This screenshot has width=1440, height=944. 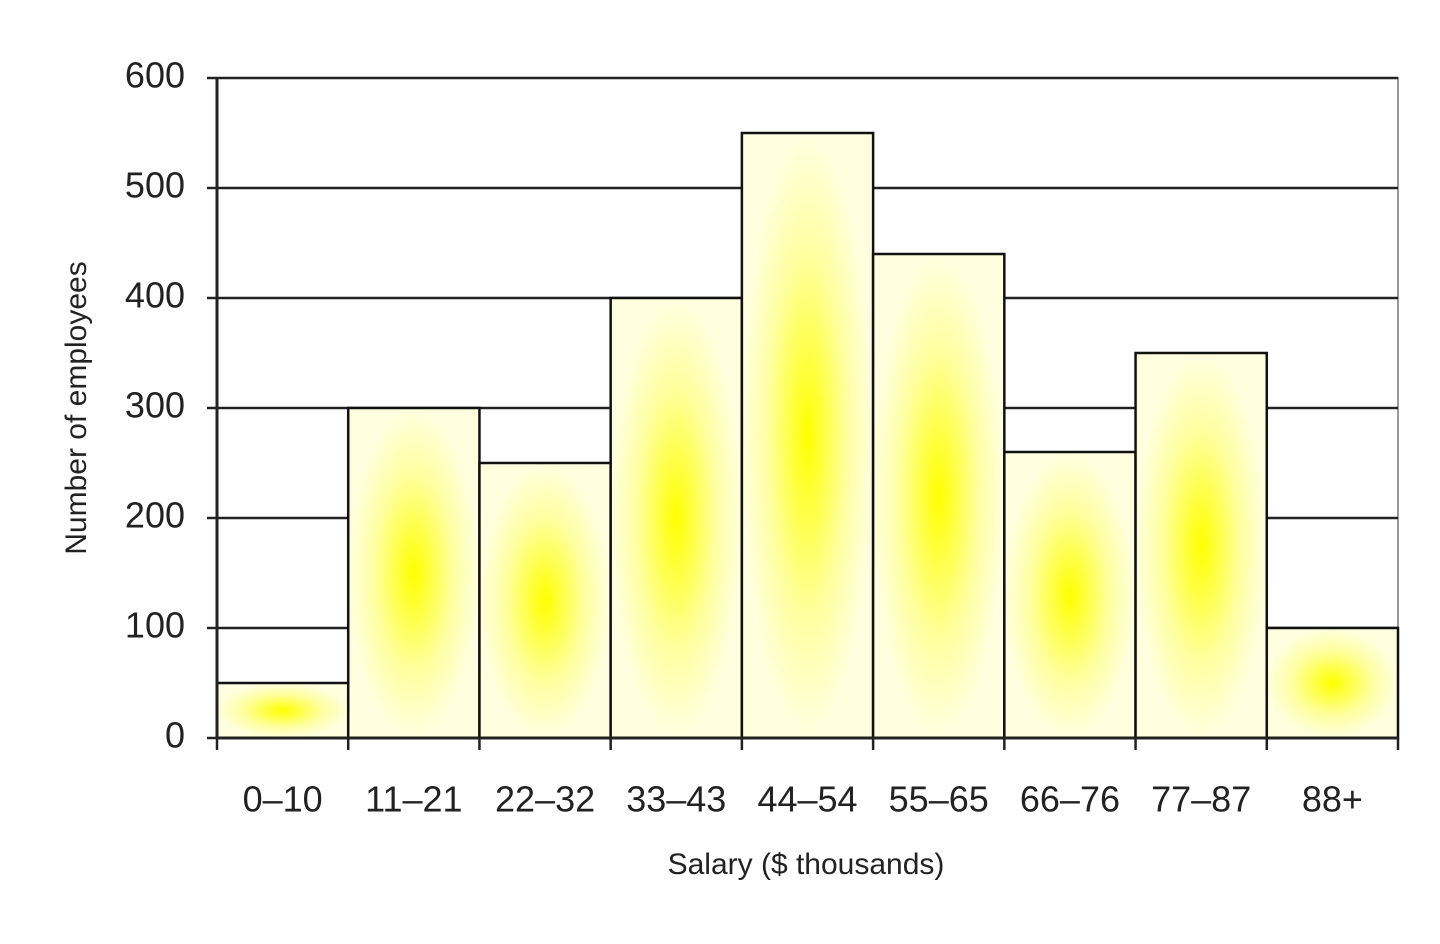 I want to click on y-tick-label: 0, so click(x=175, y=735).